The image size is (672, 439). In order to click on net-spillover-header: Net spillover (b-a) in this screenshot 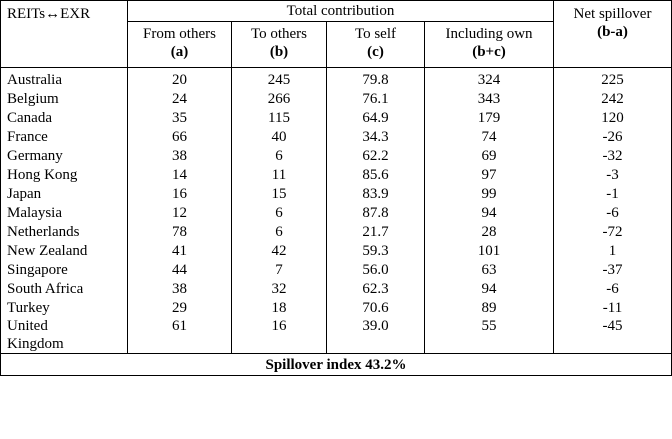, I will do `click(612, 34)`.